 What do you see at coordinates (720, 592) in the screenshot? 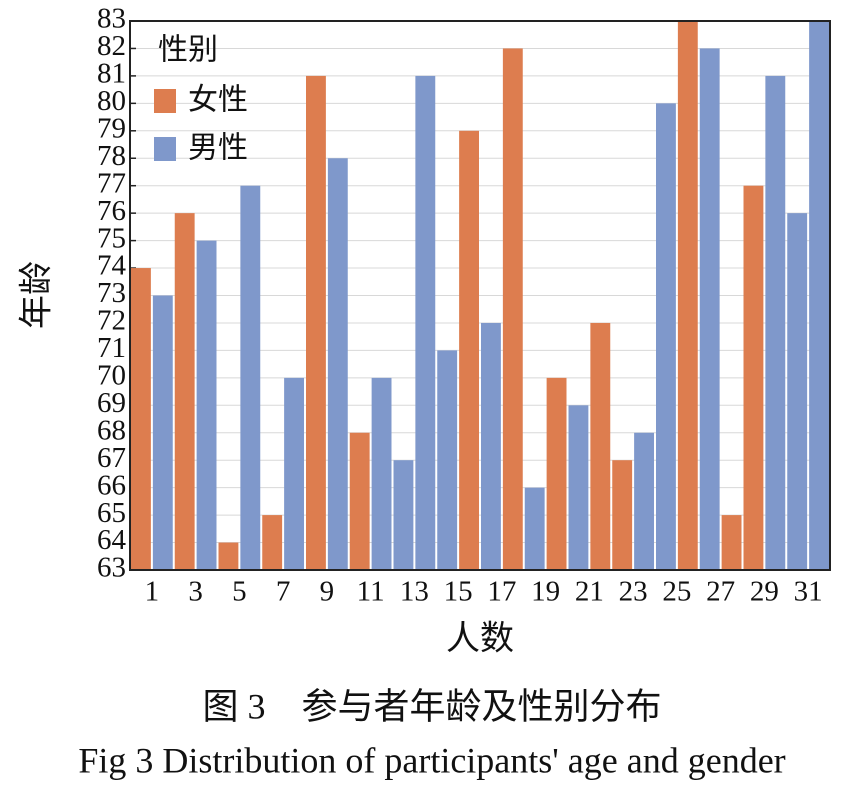
I see `x-tick-label: 27` at bounding box center [720, 592].